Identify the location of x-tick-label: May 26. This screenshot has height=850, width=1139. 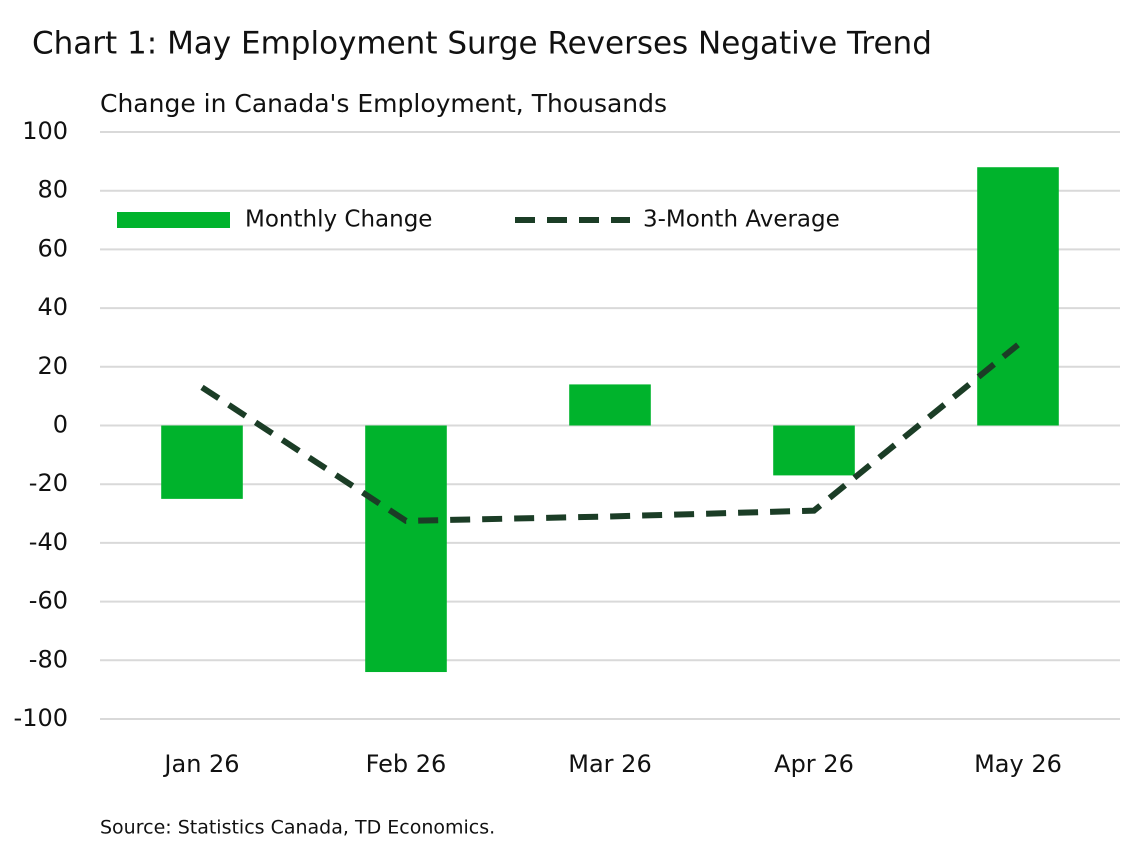
(1018, 764).